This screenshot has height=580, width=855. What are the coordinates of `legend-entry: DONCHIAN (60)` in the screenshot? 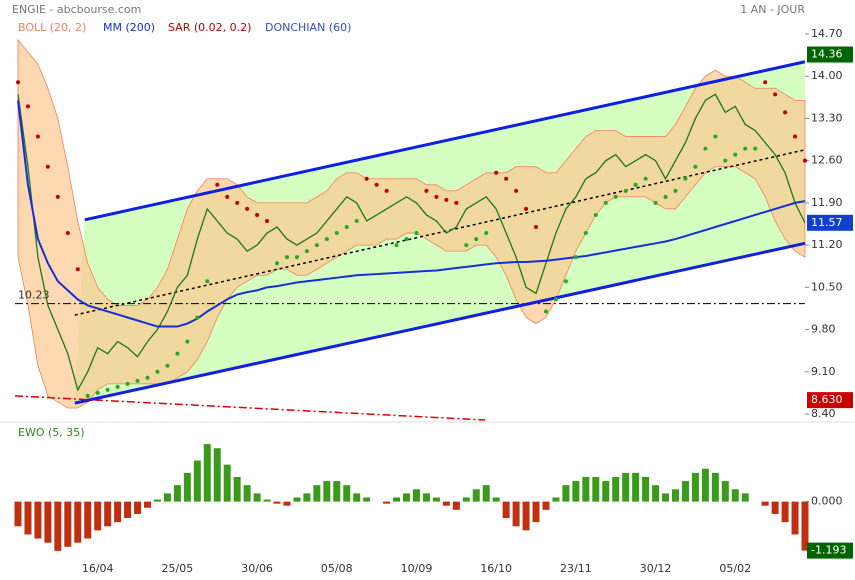 It's located at (308, 27).